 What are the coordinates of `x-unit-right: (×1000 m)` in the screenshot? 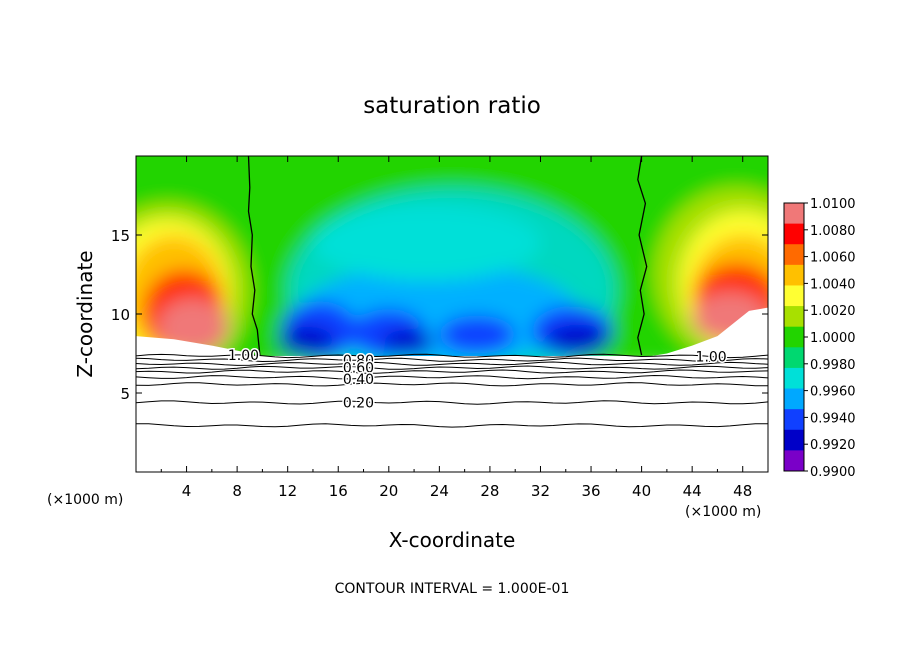 It's located at (723, 512).